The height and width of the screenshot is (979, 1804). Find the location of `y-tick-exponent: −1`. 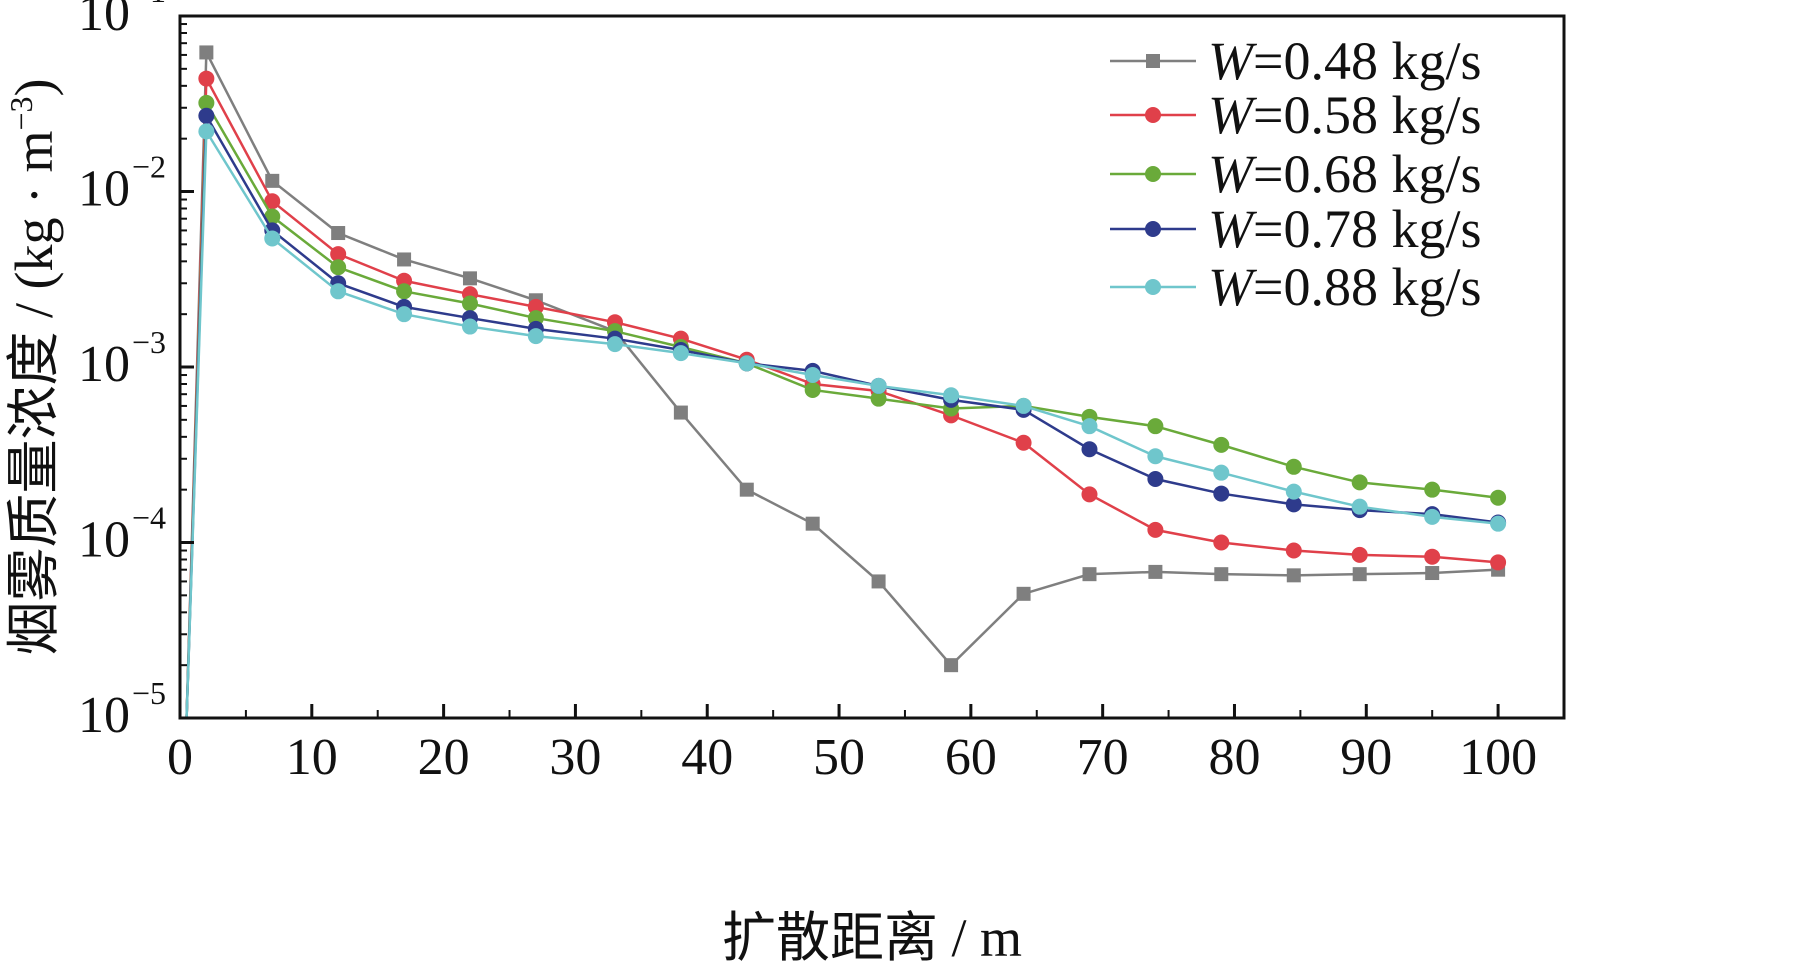

y-tick-exponent: −1 is located at coordinates (149, 4).